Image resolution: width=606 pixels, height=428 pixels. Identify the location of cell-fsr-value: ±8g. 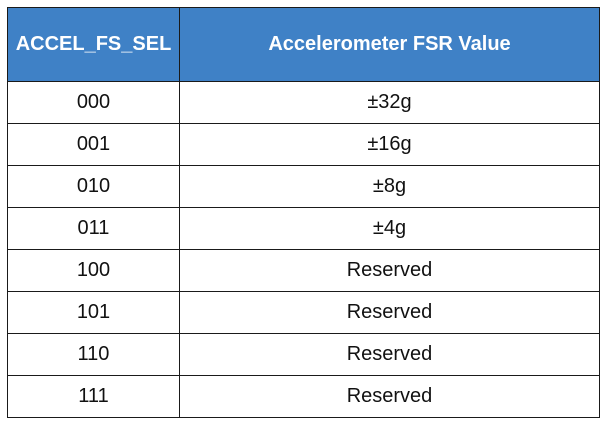
(389, 186).